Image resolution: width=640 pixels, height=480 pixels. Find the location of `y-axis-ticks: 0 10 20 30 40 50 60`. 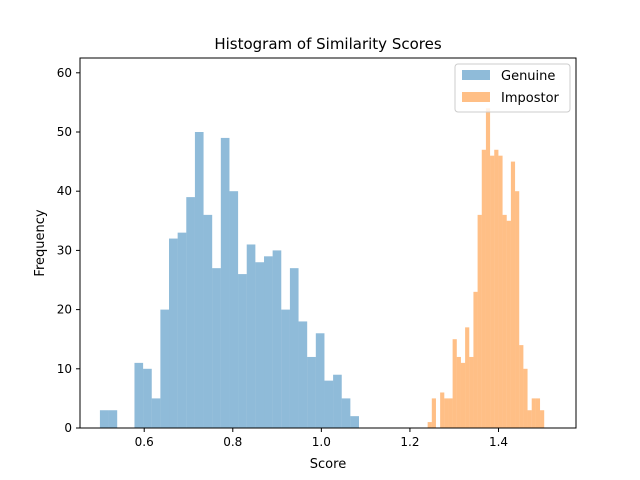

y-axis-ticks: 0 10 20 30 40 50 60 is located at coordinates (68, 250).